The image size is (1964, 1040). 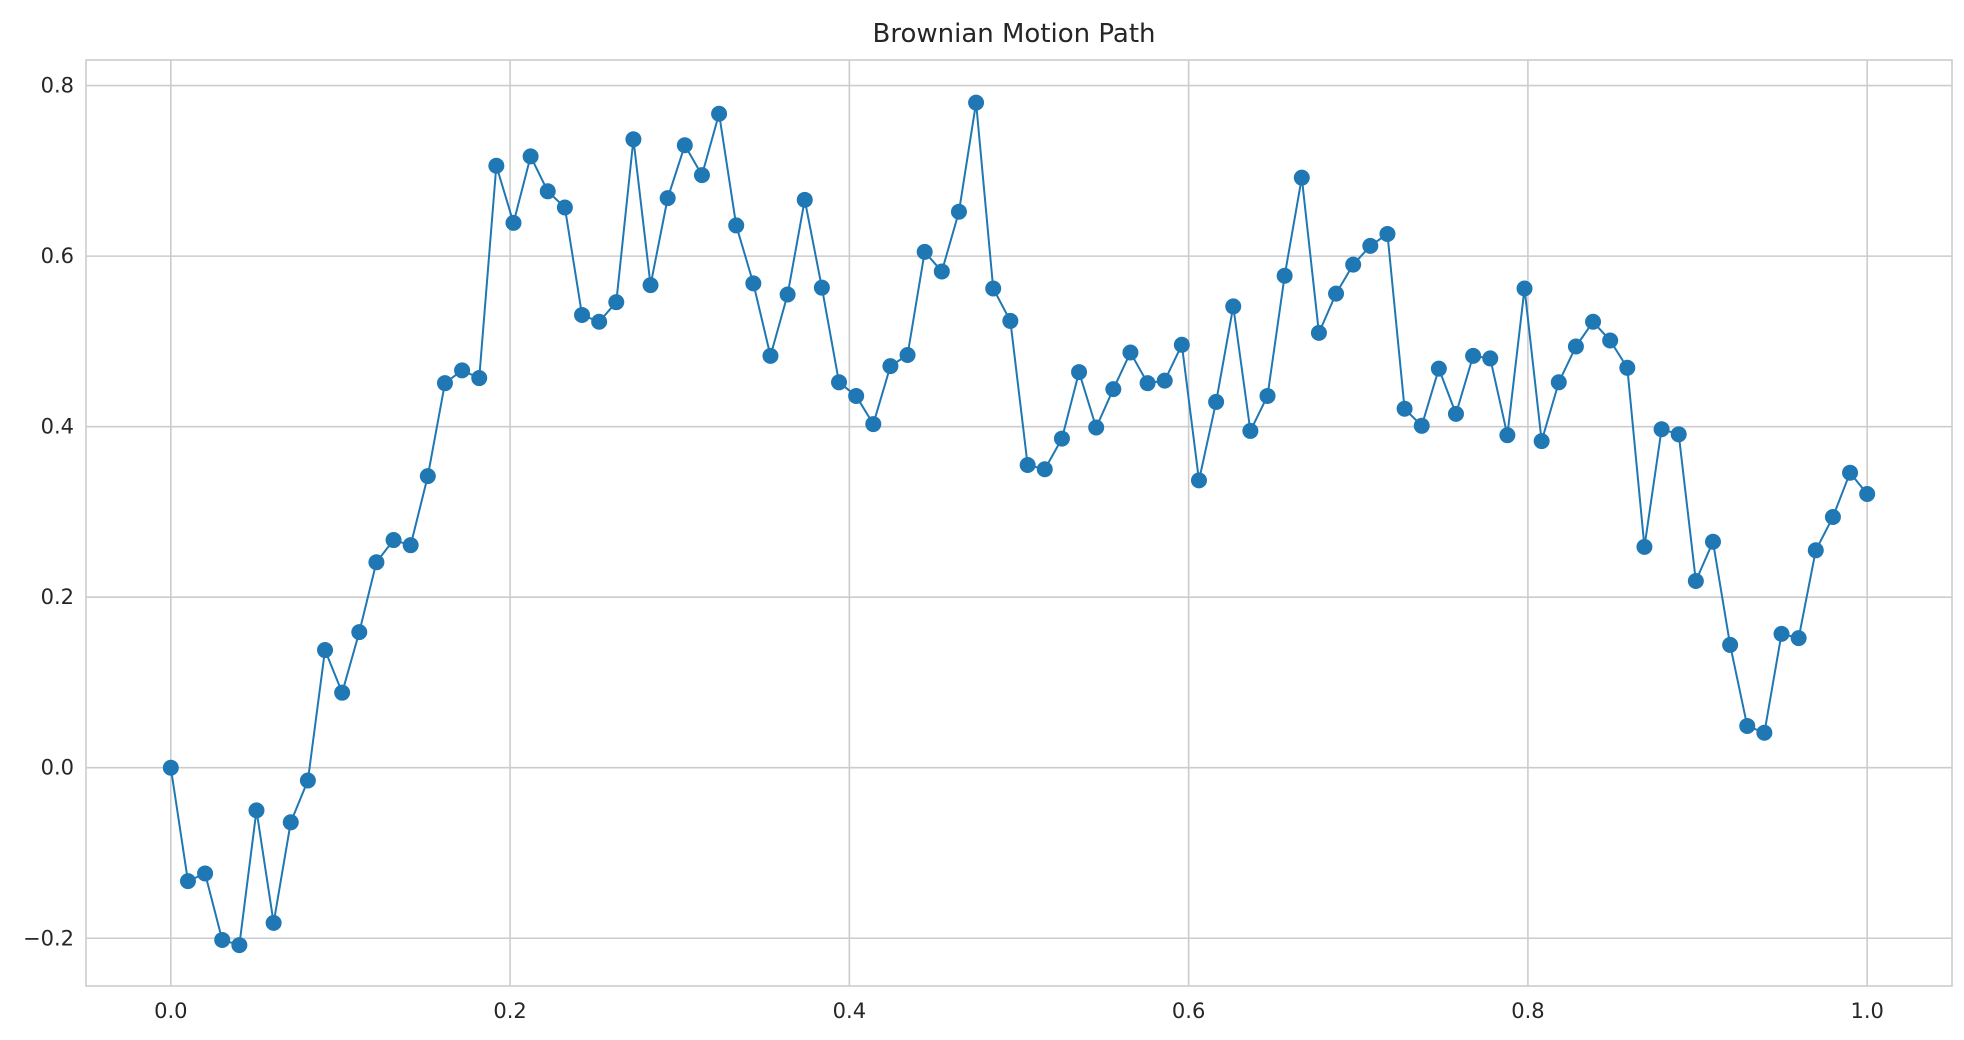 I want to click on y-tick-label: −0.2, so click(x=48, y=938).